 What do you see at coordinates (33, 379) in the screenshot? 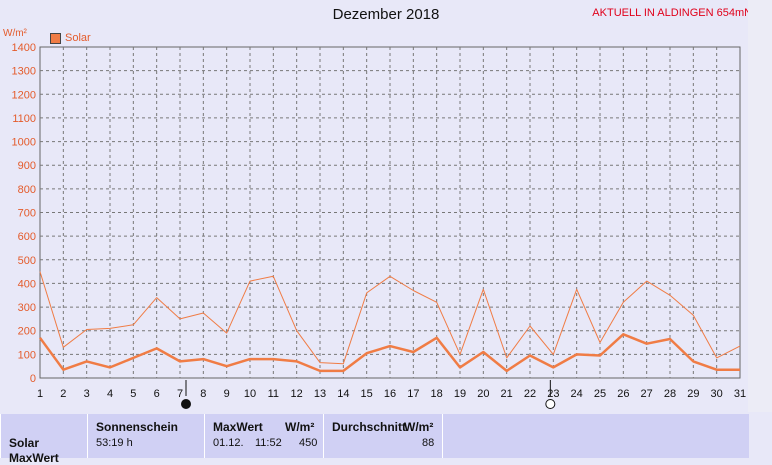
I see `y-tick-label: 0` at bounding box center [33, 379].